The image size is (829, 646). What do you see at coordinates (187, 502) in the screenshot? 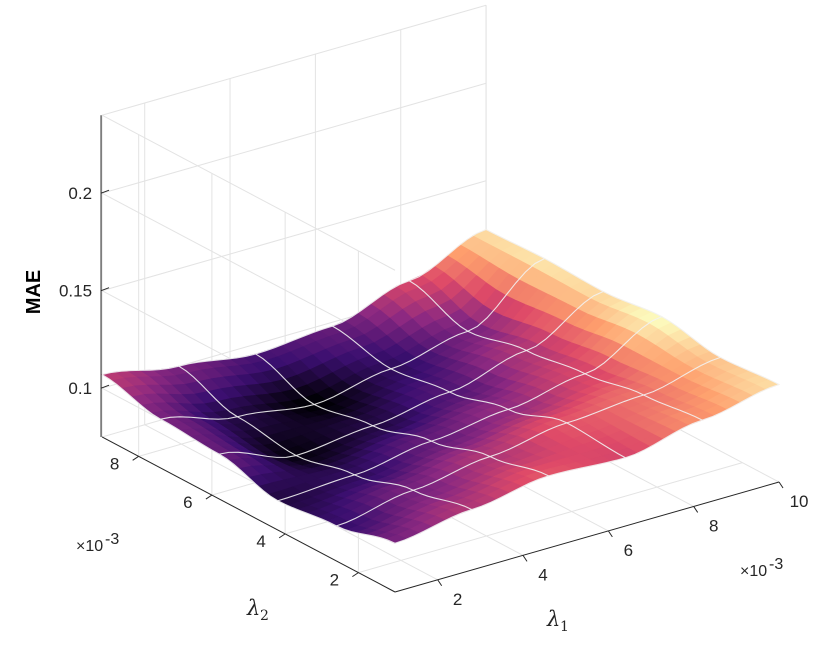
I see `y-tick-label: 6` at bounding box center [187, 502].